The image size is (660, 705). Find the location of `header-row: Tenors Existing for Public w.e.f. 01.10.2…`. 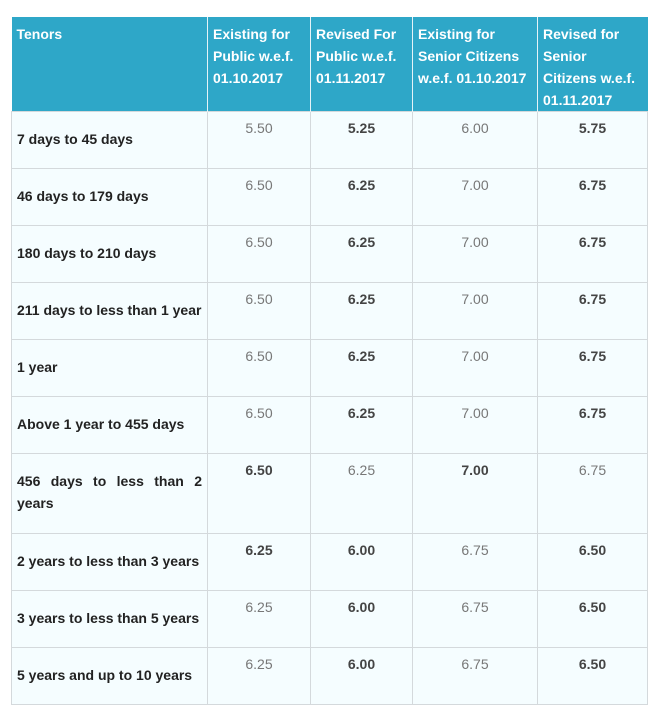

header-row: Tenors Existing for Public w.e.f. 01.10.2… is located at coordinates (329, 64).